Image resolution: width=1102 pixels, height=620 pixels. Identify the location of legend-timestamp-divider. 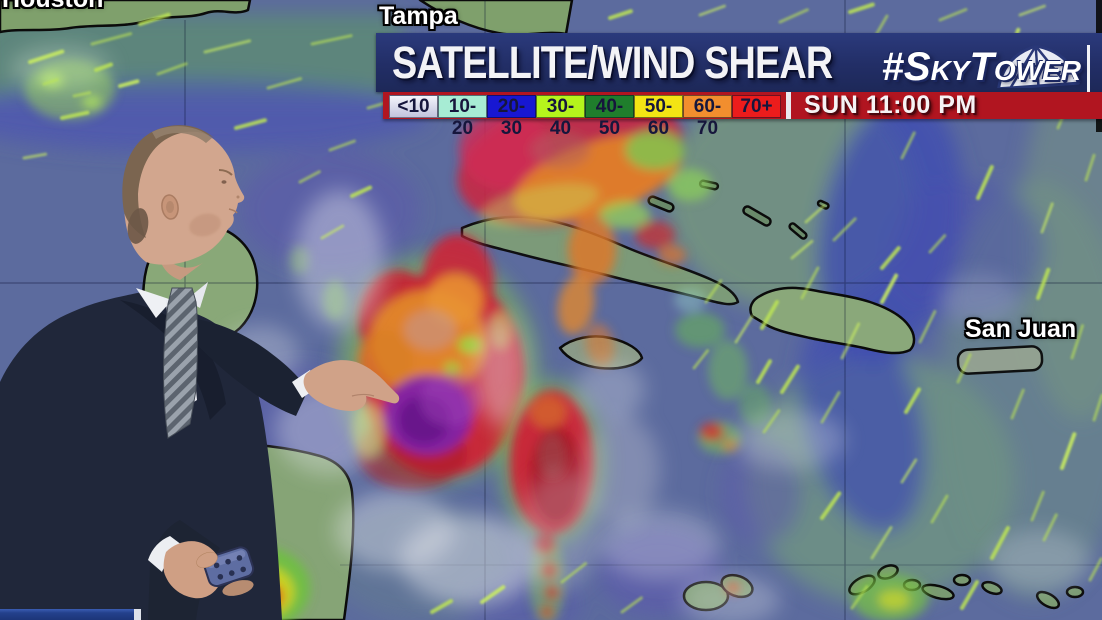
(788, 105).